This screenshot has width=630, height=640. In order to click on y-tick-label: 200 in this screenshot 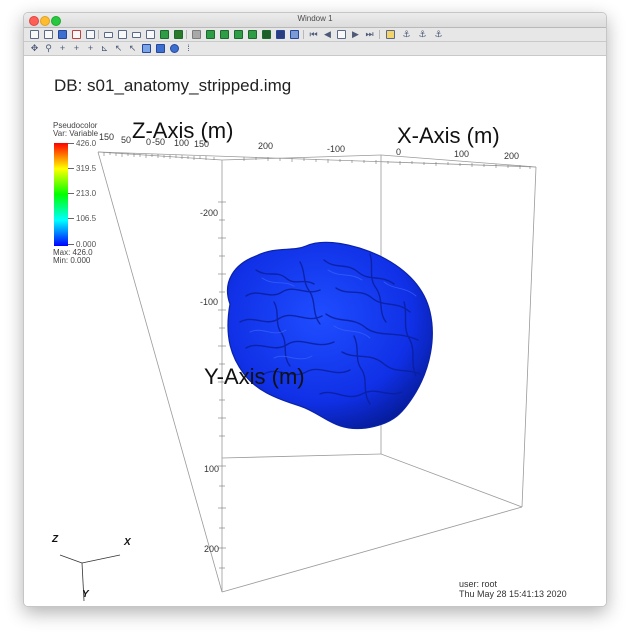, I will do `click(212, 549)`.